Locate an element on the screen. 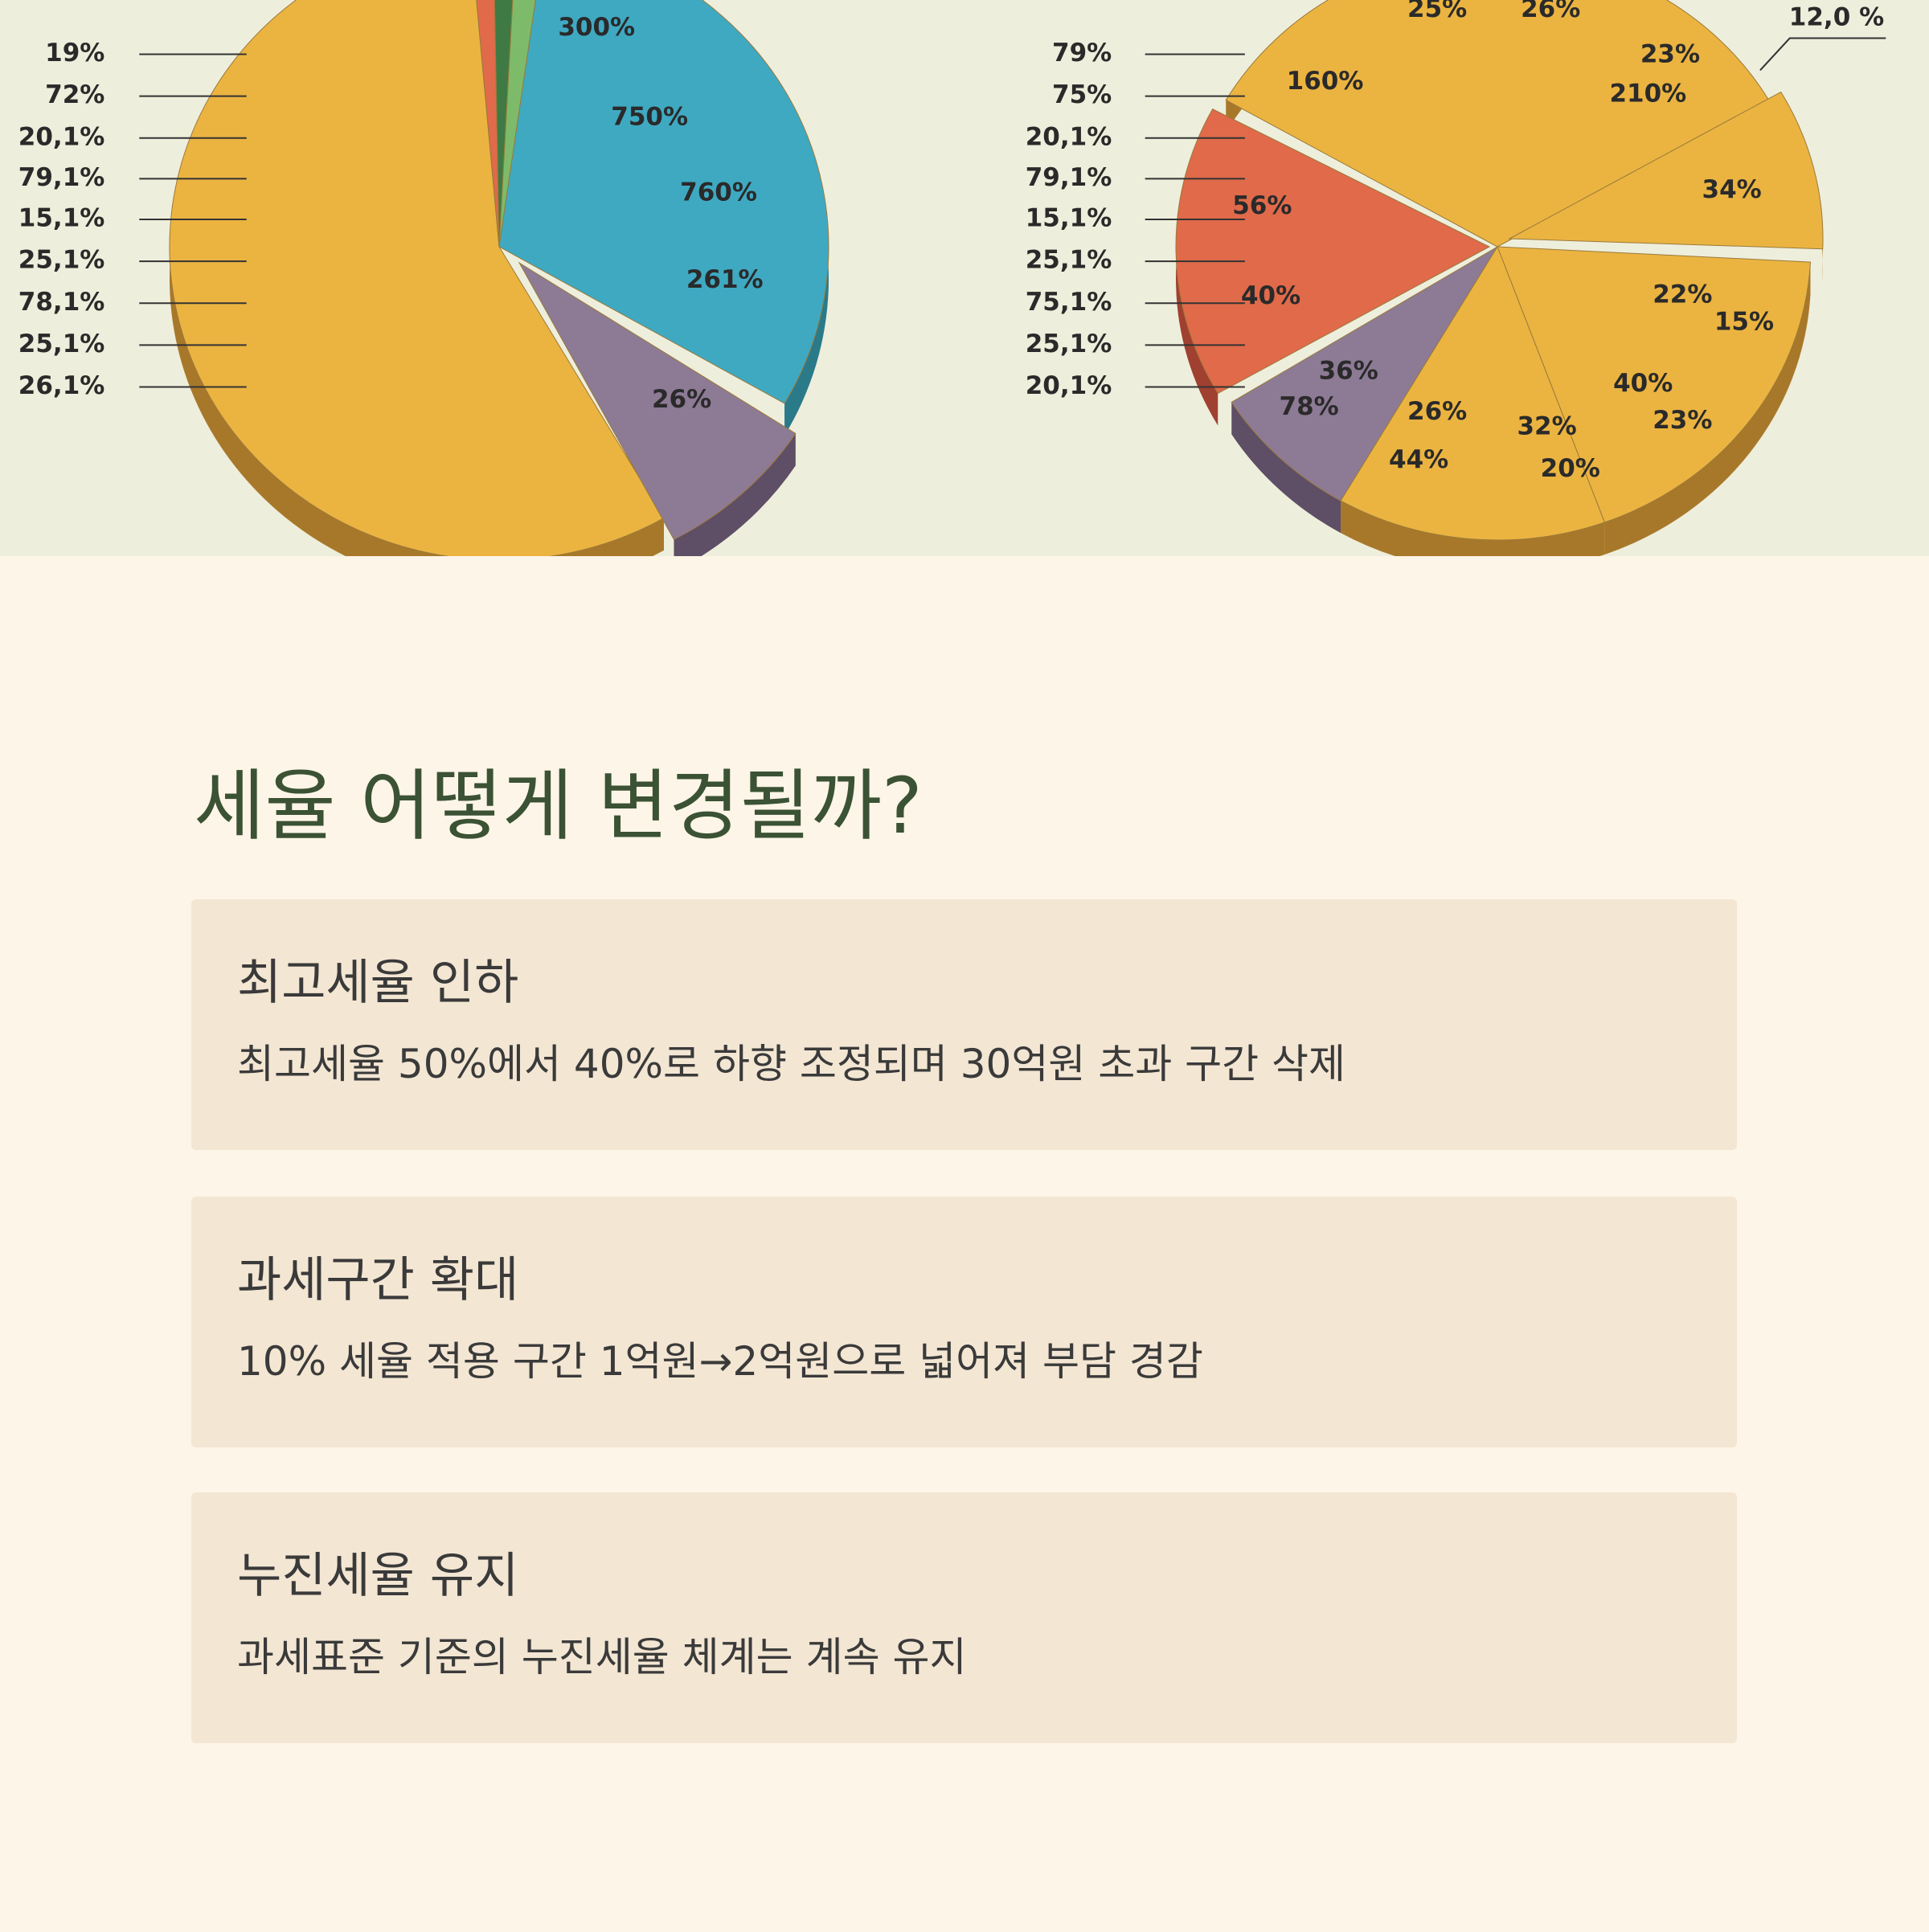 The height and width of the screenshot is (1932, 1929). slice-label: 32% is located at coordinates (1546, 426).